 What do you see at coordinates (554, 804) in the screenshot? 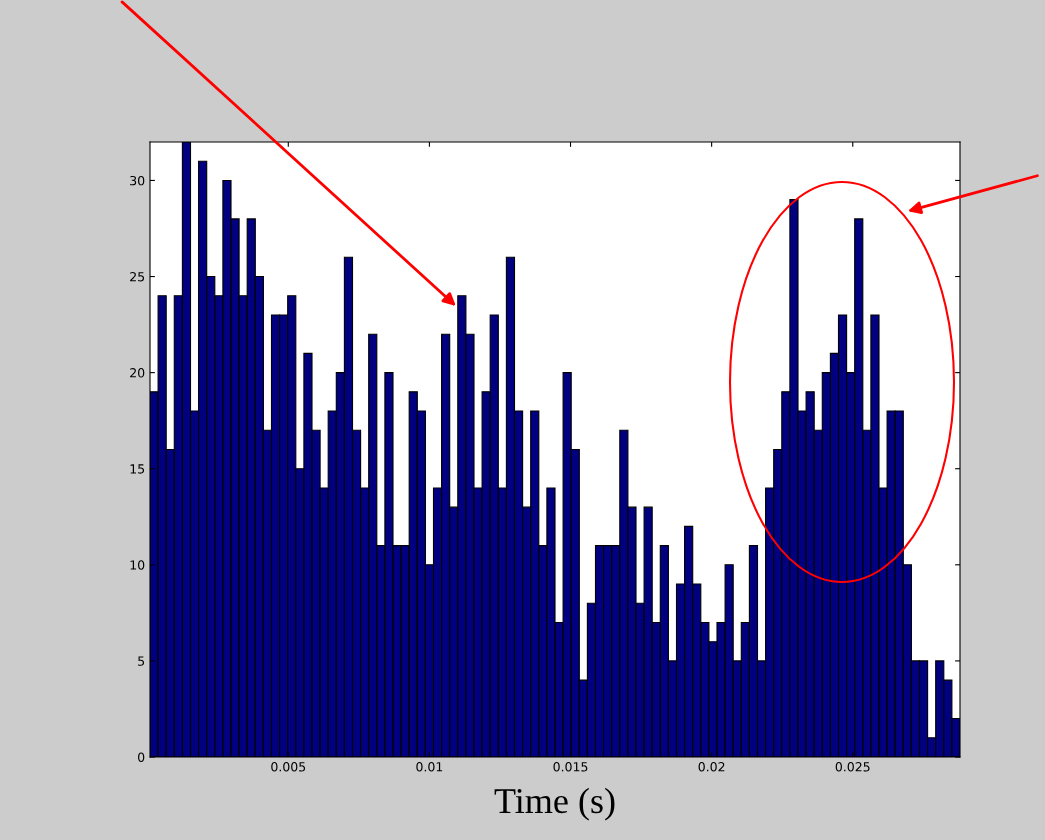
I see `x-axis-title: Time (s)` at bounding box center [554, 804].